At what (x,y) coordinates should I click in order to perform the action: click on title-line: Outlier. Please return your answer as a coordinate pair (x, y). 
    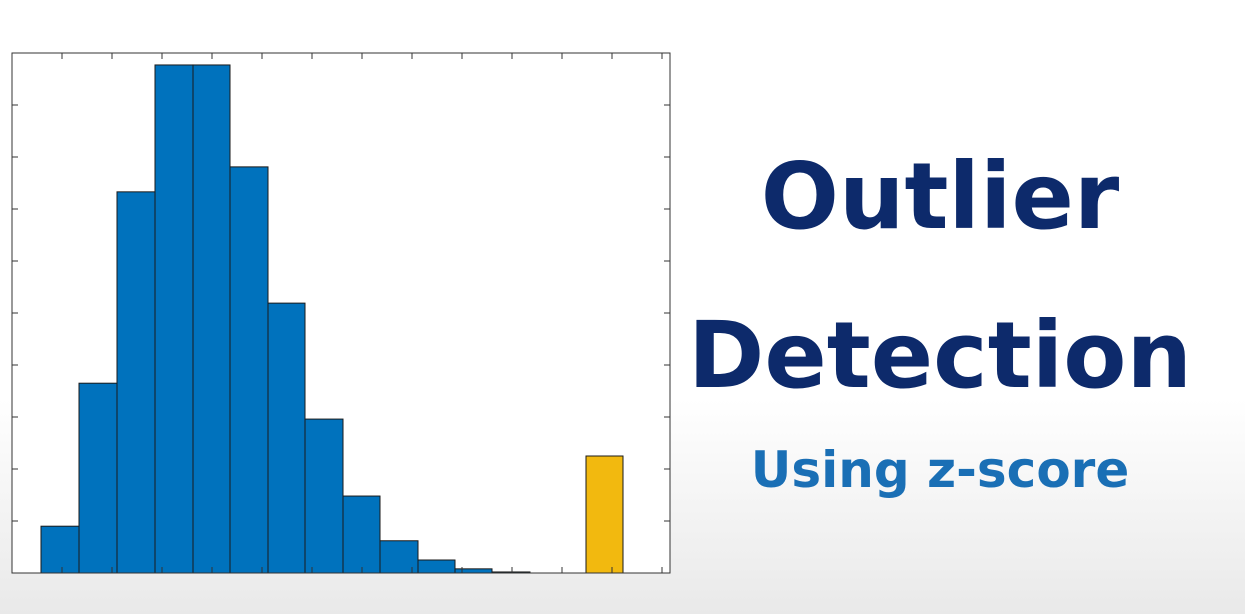
    Looking at the image, I should click on (940, 196).